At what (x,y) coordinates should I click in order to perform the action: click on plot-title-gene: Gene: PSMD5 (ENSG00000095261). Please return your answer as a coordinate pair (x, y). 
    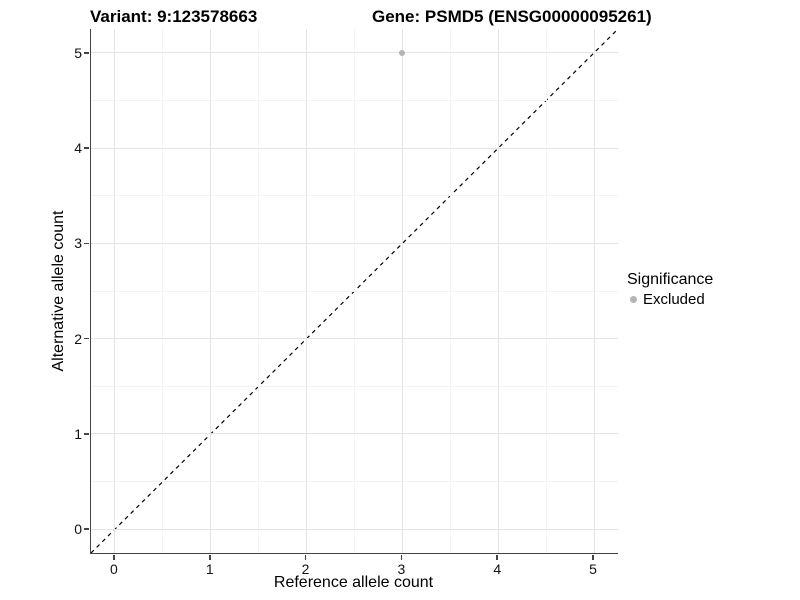
    Looking at the image, I should click on (512, 16).